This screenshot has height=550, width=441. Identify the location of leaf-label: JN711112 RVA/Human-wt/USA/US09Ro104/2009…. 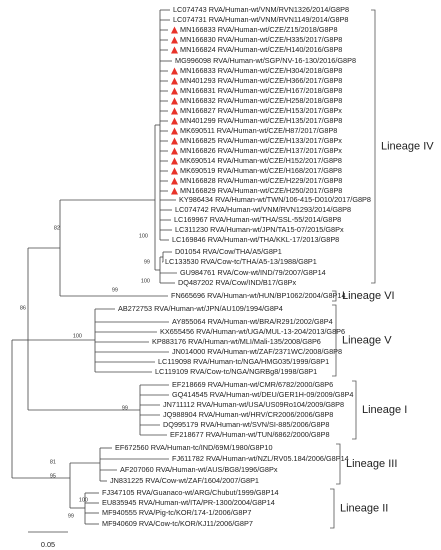
(253, 404).